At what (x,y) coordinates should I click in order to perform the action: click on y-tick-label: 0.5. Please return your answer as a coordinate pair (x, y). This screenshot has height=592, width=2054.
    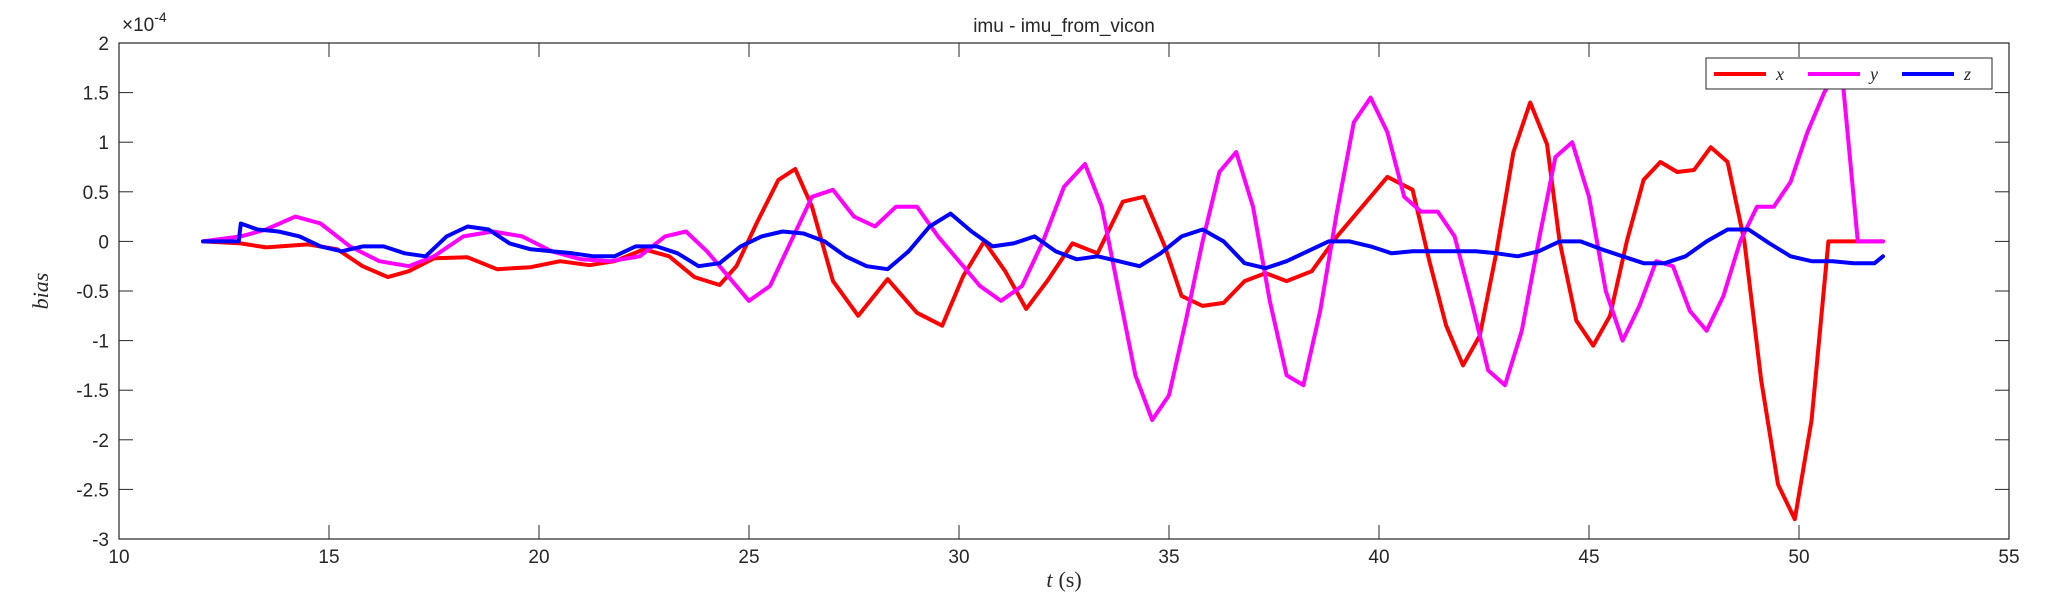
    Looking at the image, I should click on (96, 193).